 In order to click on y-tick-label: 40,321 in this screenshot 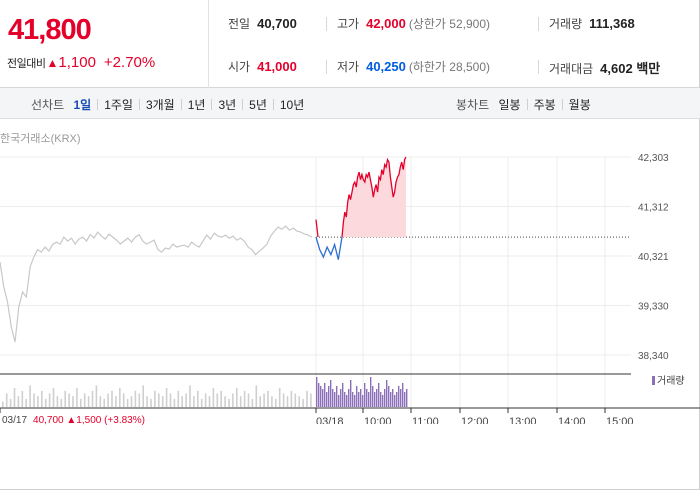, I will do `click(653, 257)`.